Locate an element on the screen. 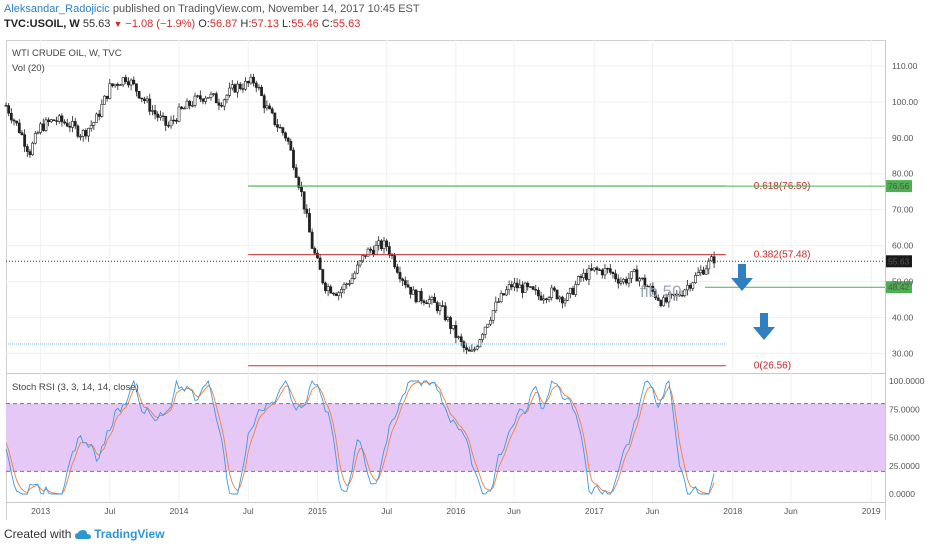 The height and width of the screenshot is (550, 932). level-price-text: 48.42 is located at coordinates (899, 287).